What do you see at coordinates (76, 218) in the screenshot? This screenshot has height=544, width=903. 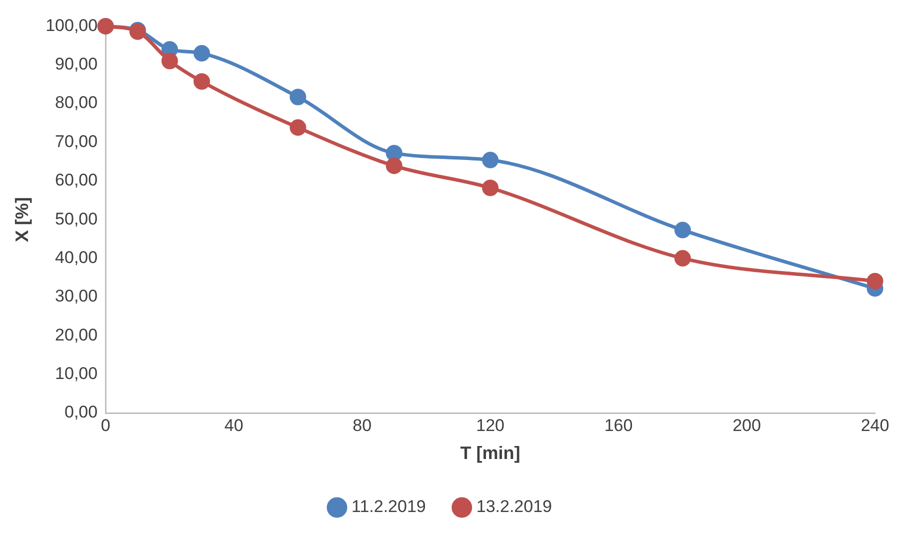 I see `y-tick-label: 50,00` at bounding box center [76, 218].